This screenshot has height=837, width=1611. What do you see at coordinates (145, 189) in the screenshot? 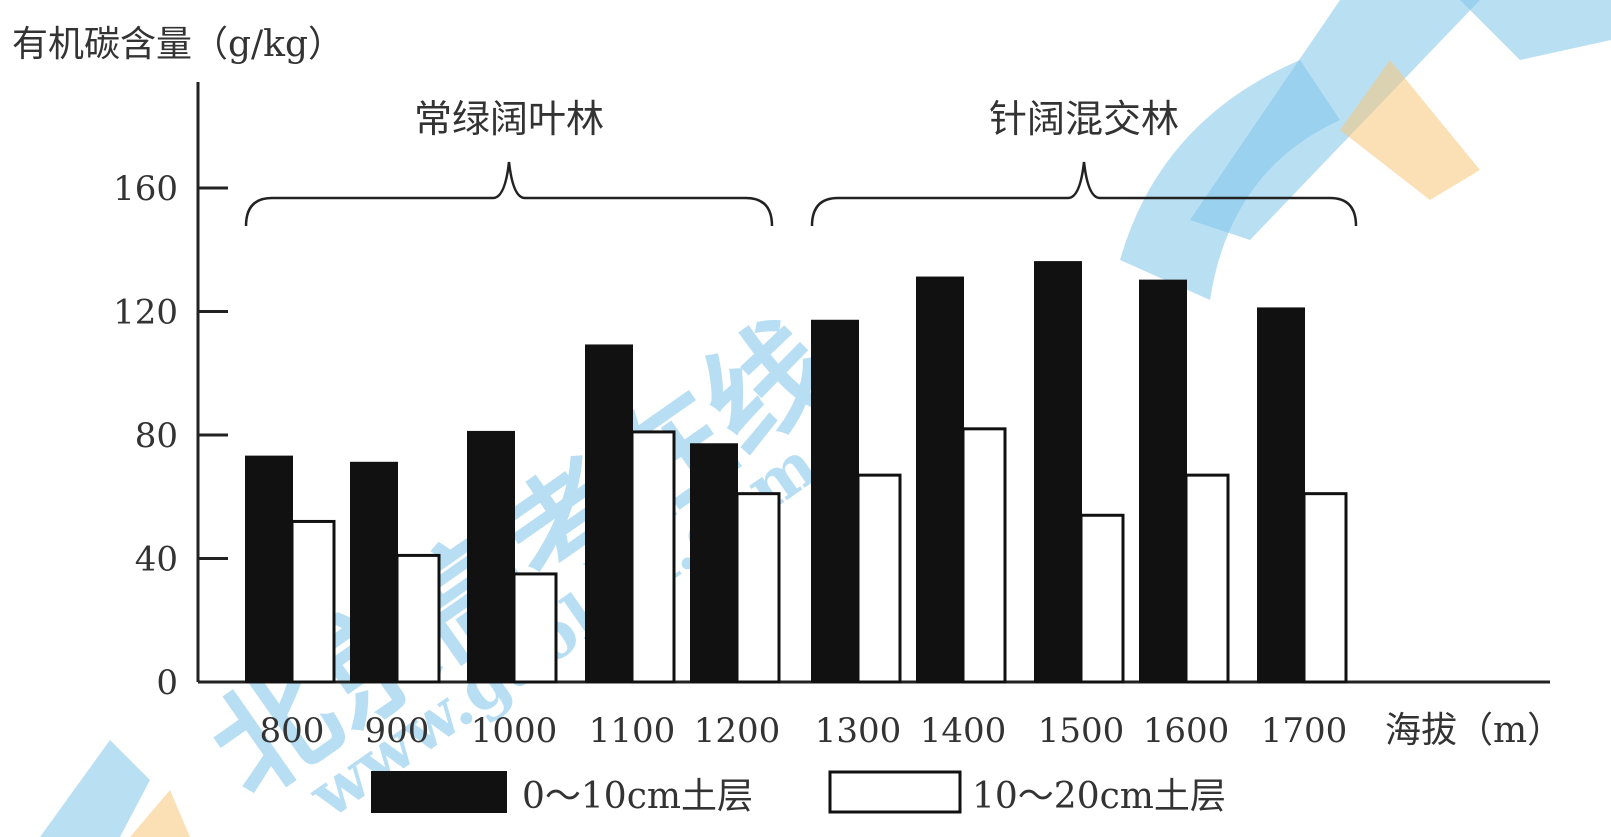
I see `y-tick-label: 160` at bounding box center [145, 189].